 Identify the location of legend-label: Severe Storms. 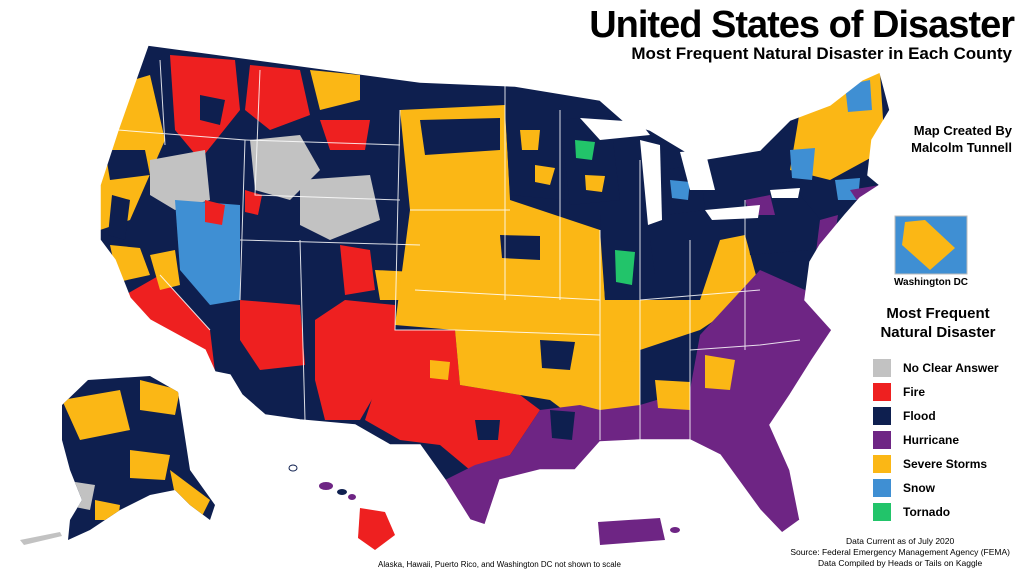
(945, 464).